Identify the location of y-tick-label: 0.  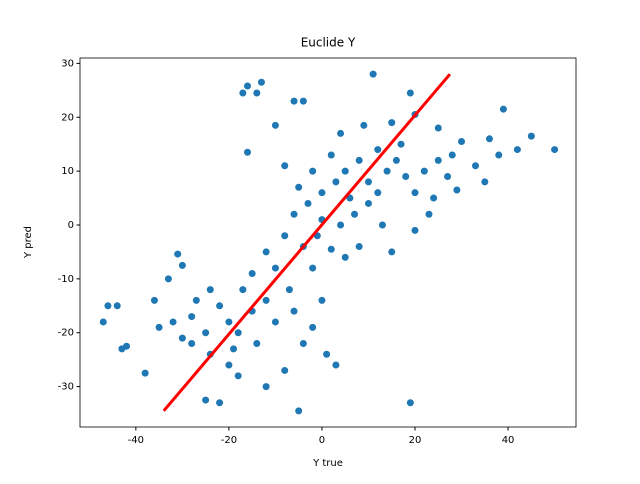
(71, 225).